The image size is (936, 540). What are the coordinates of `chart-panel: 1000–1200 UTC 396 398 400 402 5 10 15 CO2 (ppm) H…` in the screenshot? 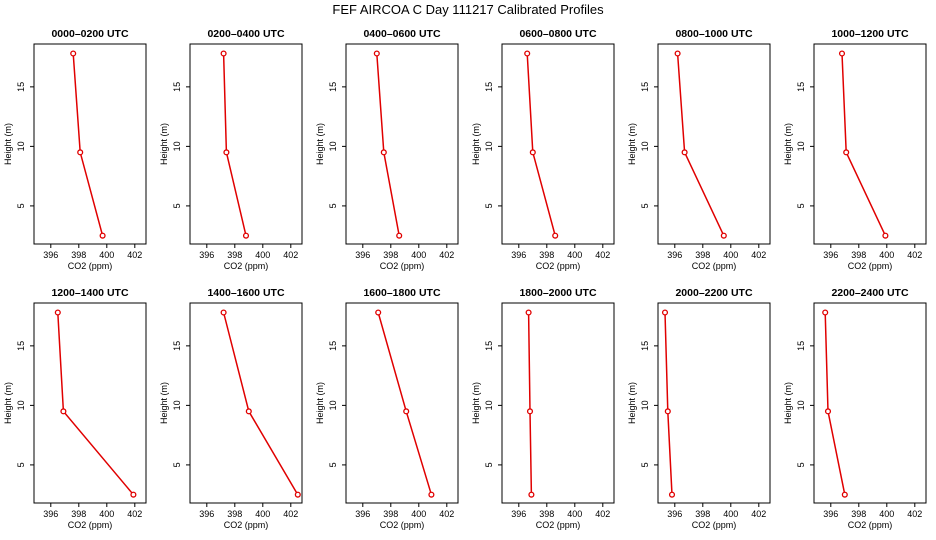 It's located at (855, 149).